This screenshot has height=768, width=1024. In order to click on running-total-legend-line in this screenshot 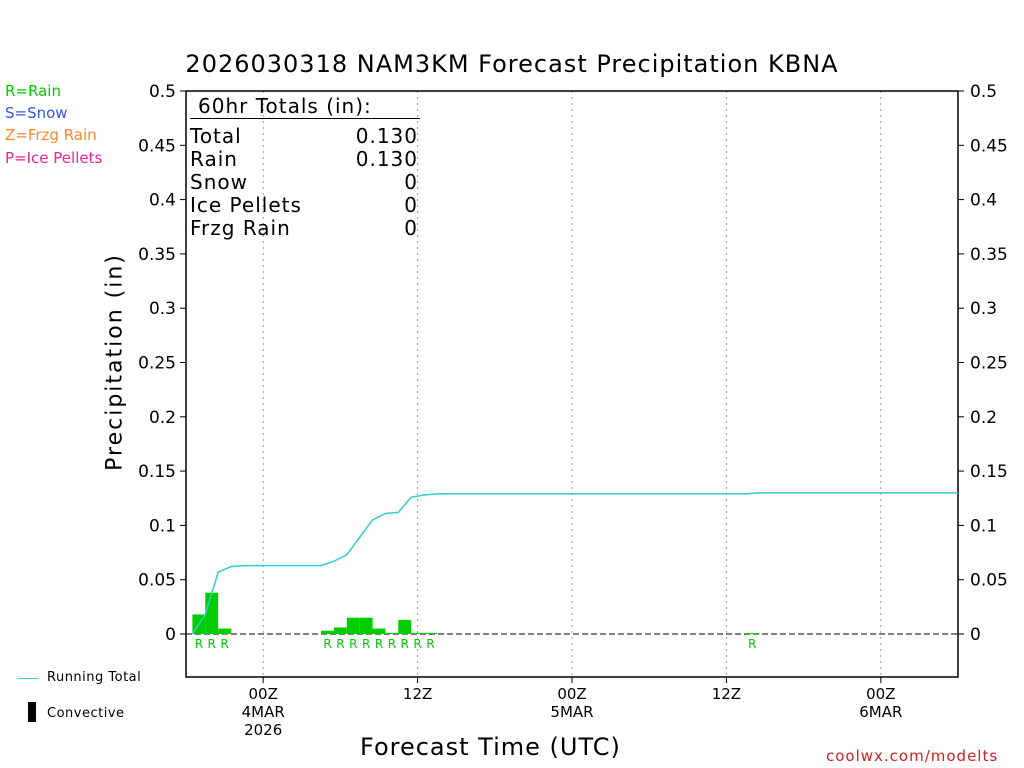, I will do `click(28, 678)`.